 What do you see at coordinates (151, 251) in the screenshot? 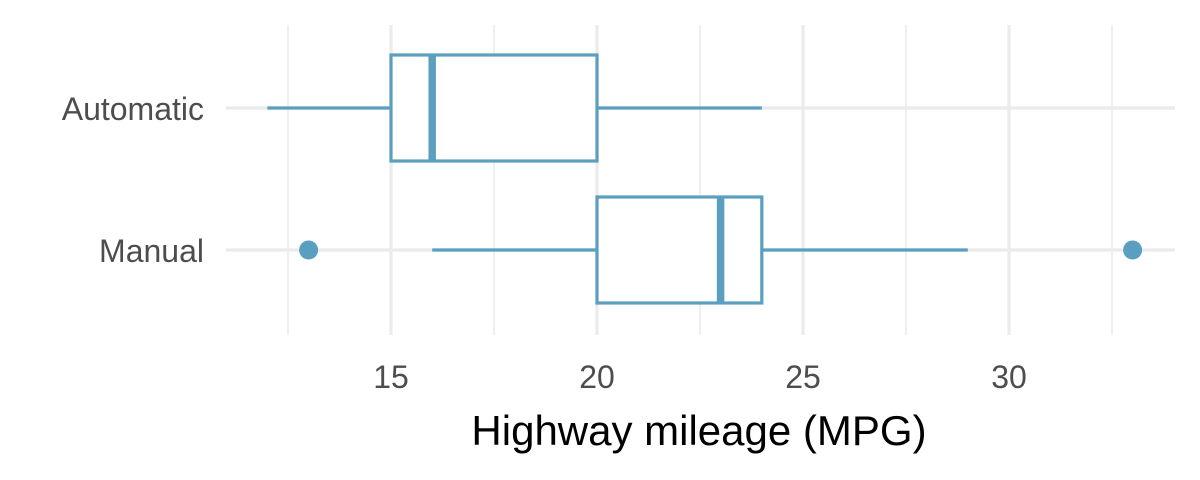
I see `y-category-label: Manual` at bounding box center [151, 251].